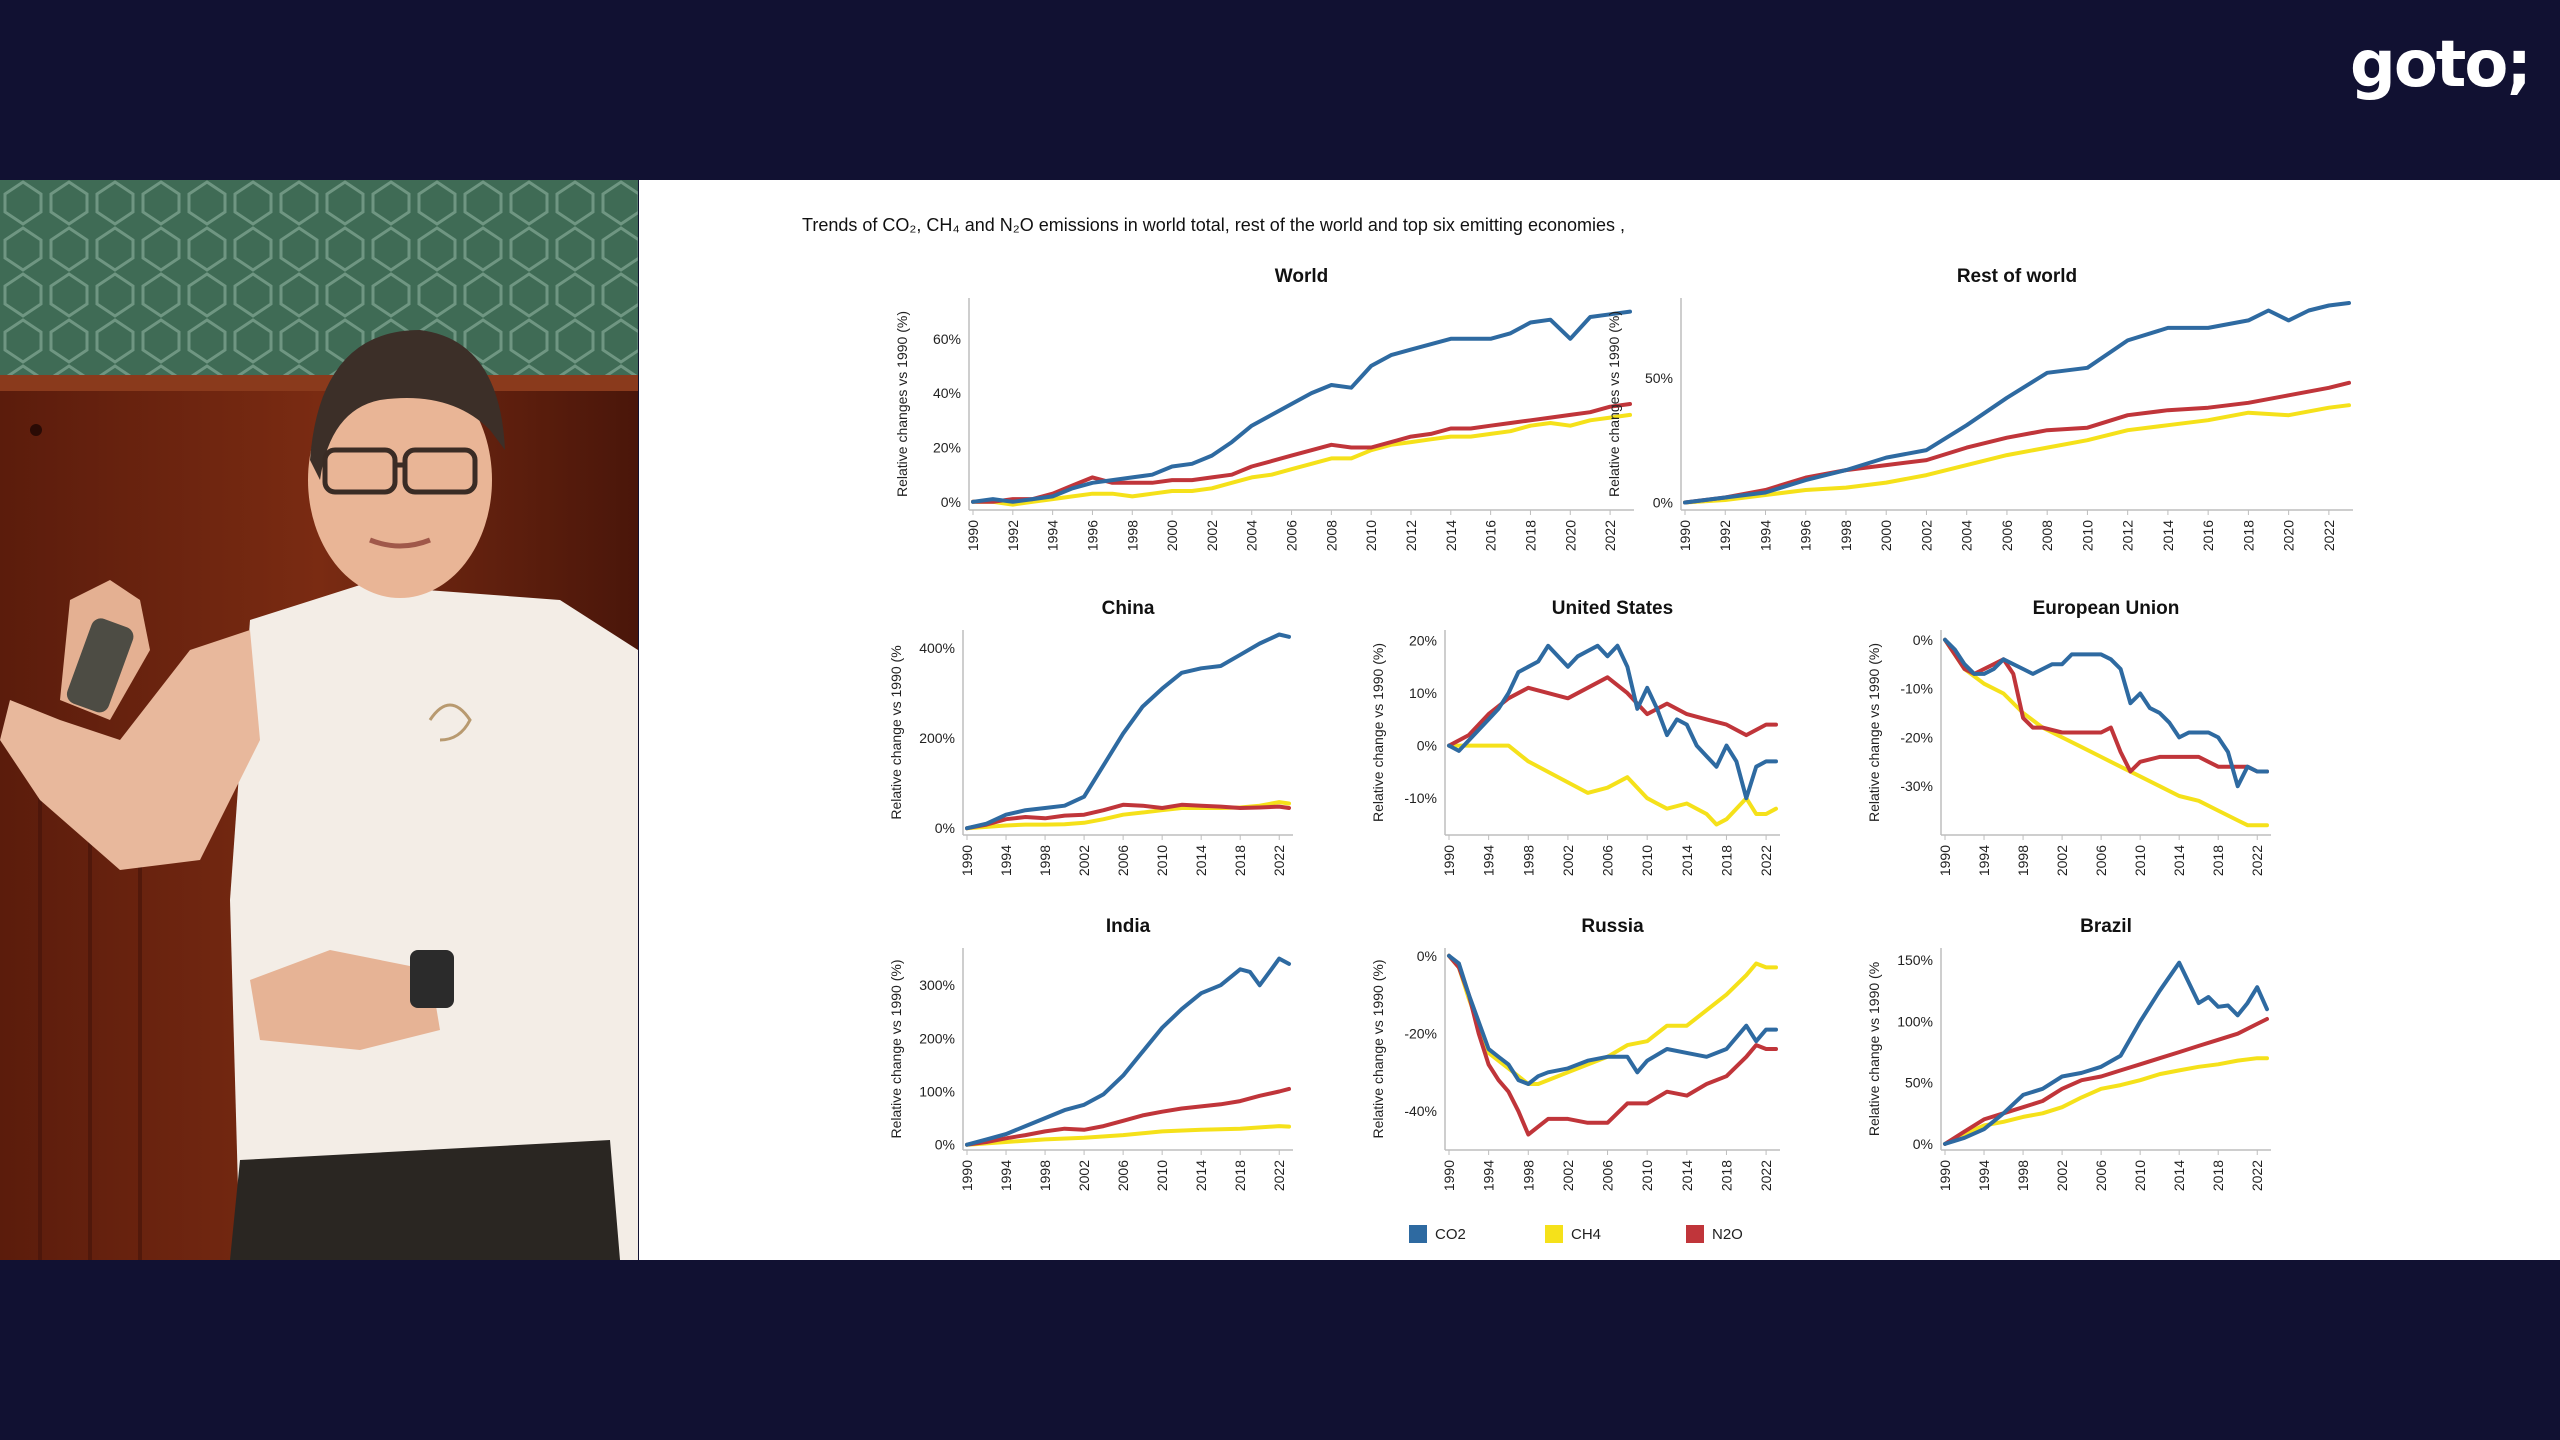 The height and width of the screenshot is (1440, 2560). What do you see at coordinates (1695, 1234) in the screenshot?
I see `legend-swatch` at bounding box center [1695, 1234].